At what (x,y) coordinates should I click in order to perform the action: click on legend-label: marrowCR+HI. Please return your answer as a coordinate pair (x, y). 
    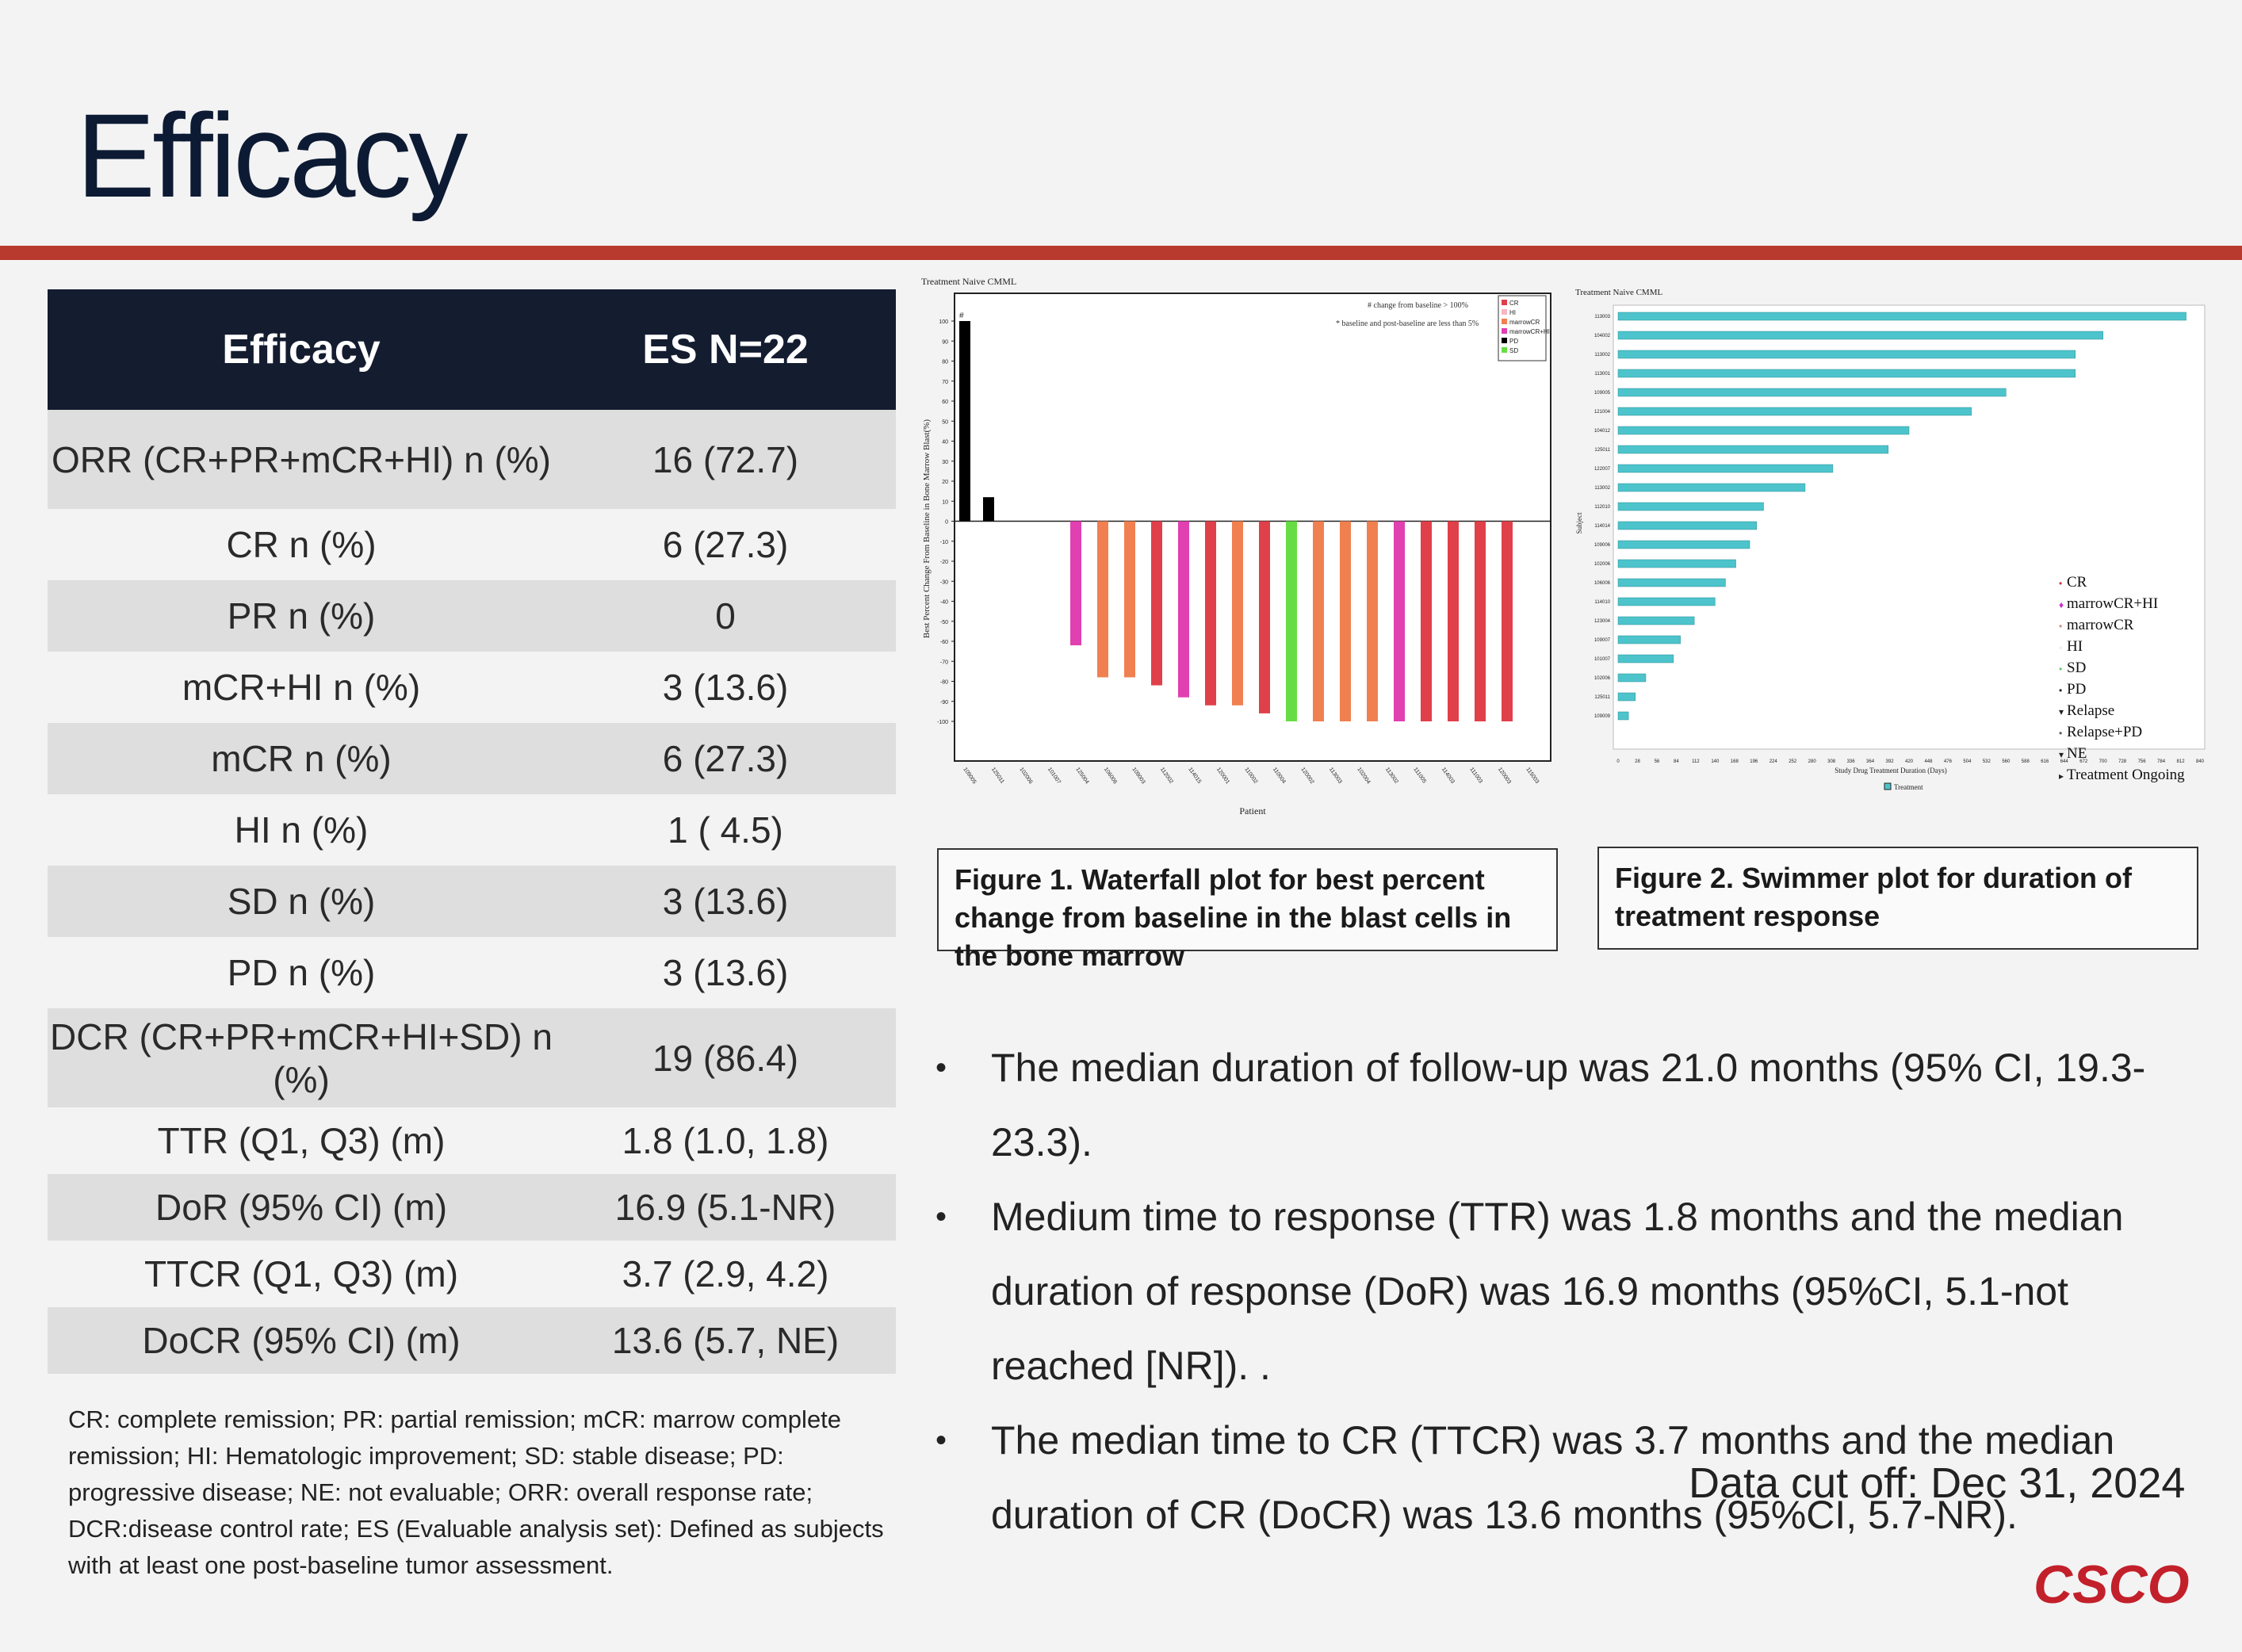
    Looking at the image, I should click on (2112, 604).